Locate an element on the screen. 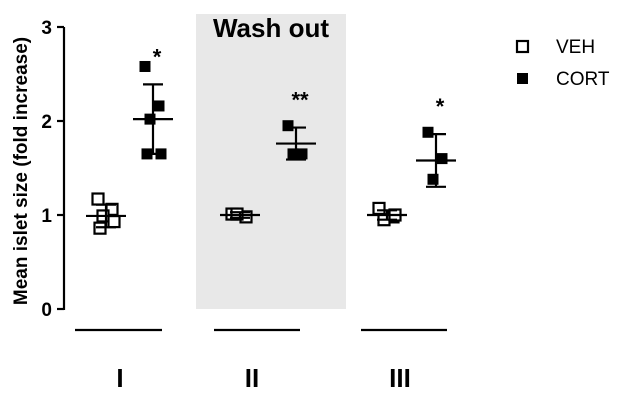 This screenshot has height=395, width=624. period-label-3: III is located at coordinates (400, 378).